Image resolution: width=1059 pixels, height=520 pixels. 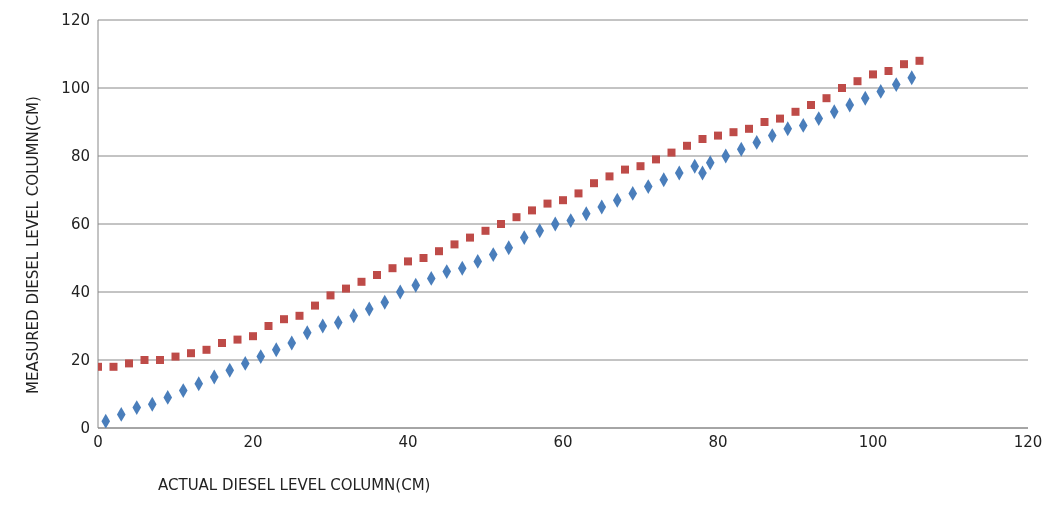 I want to click on x-tick-label: 60, so click(x=563, y=441).